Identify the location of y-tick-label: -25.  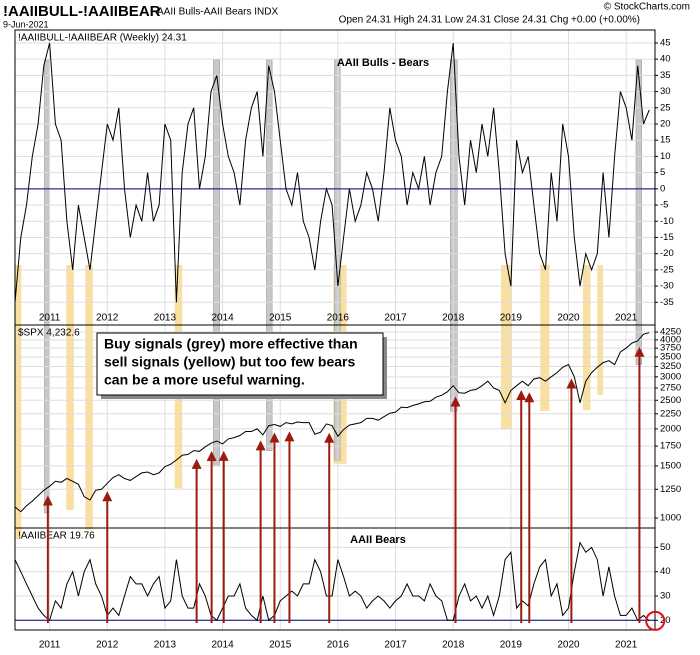
(667, 269).